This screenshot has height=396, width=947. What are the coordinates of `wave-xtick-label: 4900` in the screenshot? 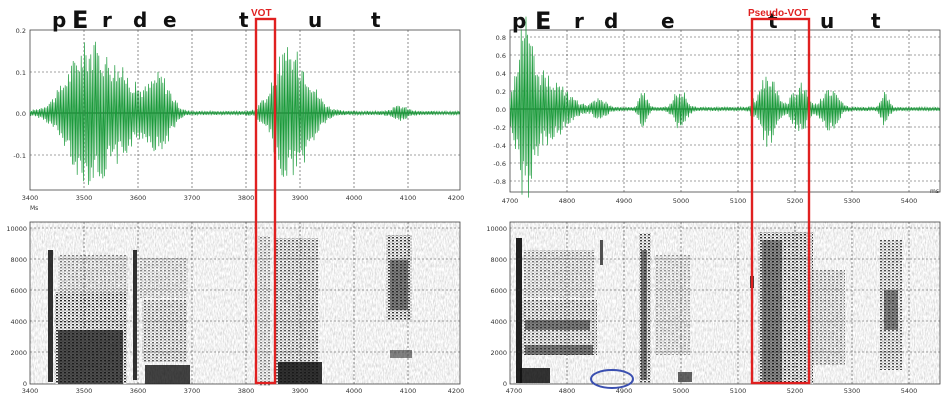 It's located at (624, 201).